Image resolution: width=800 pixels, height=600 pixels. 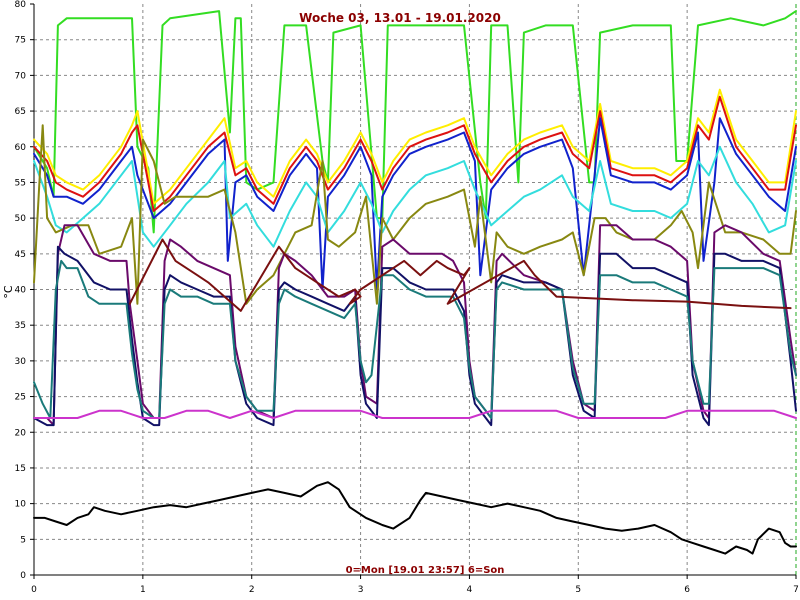 I want to click on y-tick-labels: 0 5 10 15 20 25 30 35 40 45 50 55 60 65 70 75 80, so click(x=21, y=290).